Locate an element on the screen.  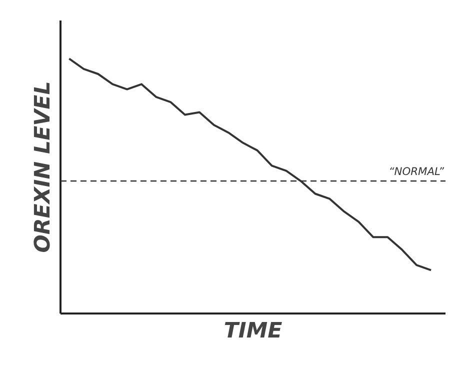
y-axis-title: OREXIN LEVEL is located at coordinates (43, 167).